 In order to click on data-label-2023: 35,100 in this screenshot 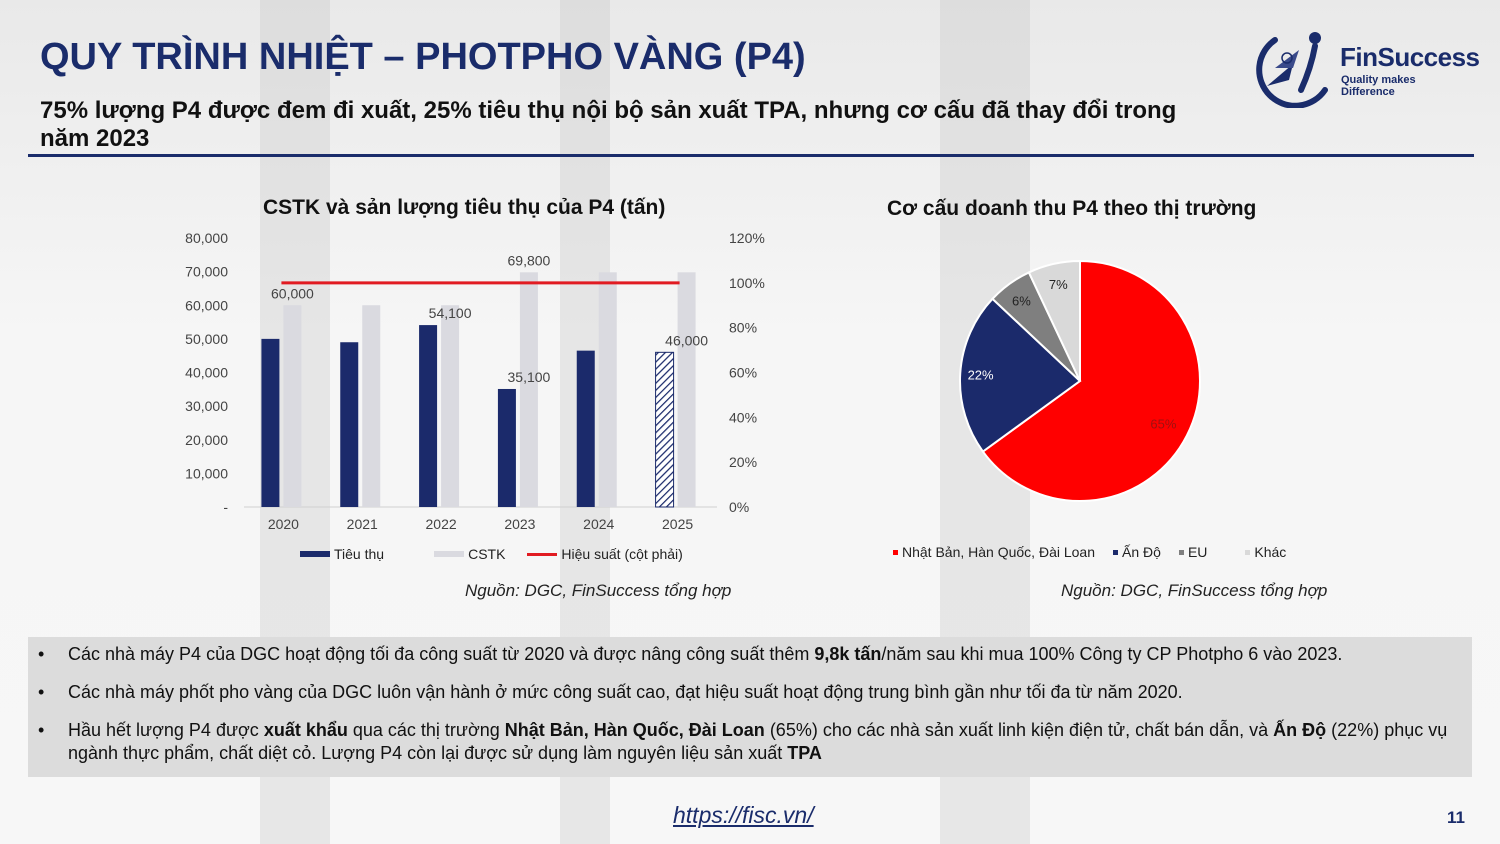, I will do `click(529, 377)`.